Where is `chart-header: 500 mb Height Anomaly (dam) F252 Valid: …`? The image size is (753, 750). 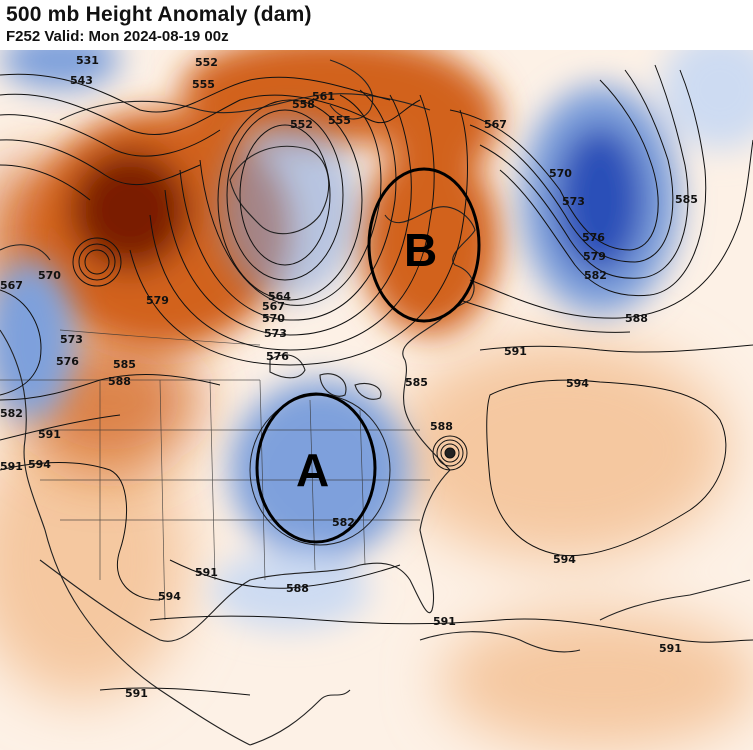 chart-header: 500 mb Height Anomaly (dam) F252 Valid: … is located at coordinates (376, 25).